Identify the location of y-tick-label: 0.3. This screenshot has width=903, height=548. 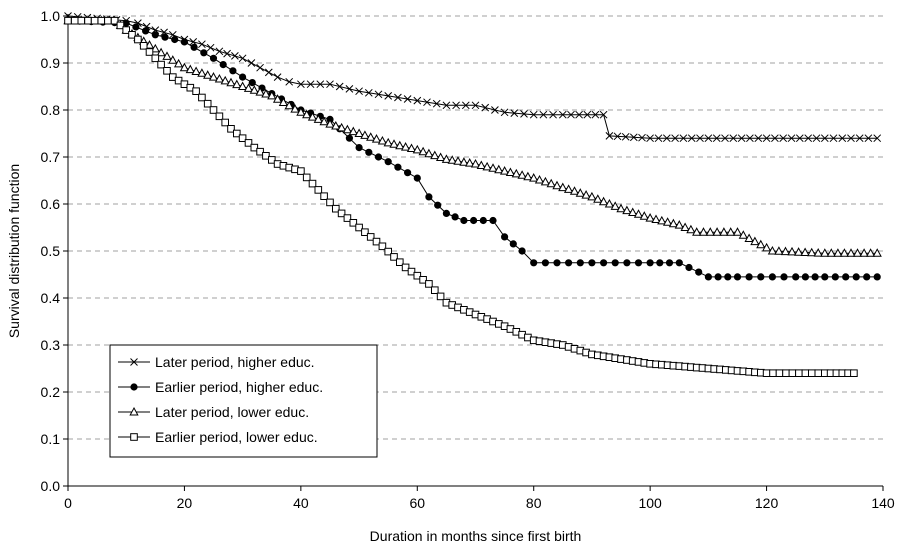
(51, 345).